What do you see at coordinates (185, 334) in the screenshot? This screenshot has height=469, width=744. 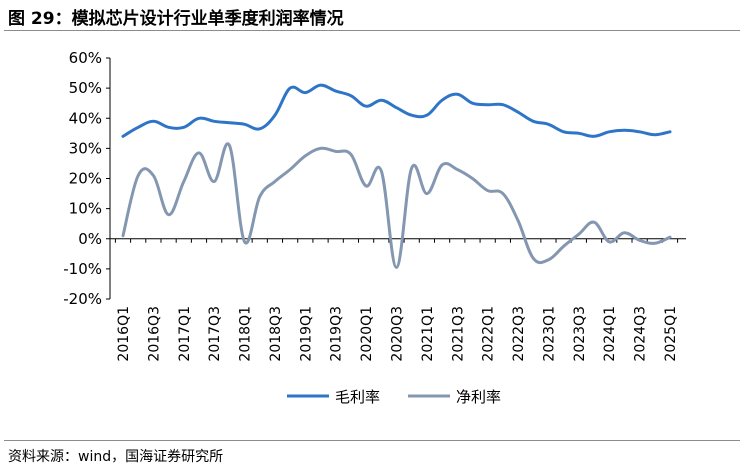 I see `x-tick-label: 2017Q1` at bounding box center [185, 334].